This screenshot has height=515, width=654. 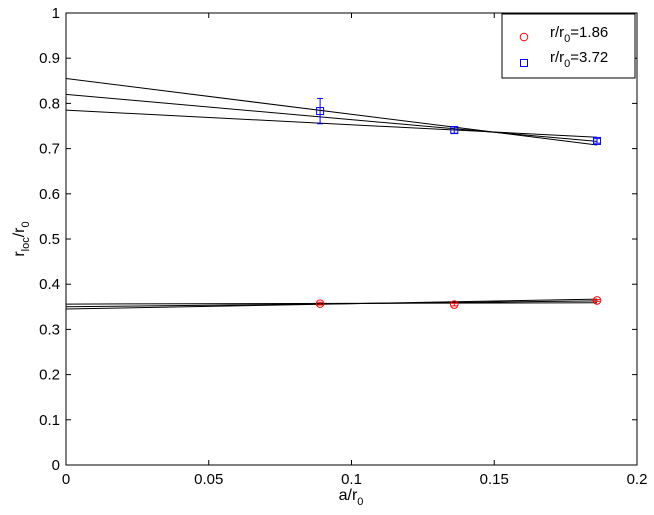 What do you see at coordinates (49, 103) in the screenshot?
I see `y-tick-label: 0.8` at bounding box center [49, 103].